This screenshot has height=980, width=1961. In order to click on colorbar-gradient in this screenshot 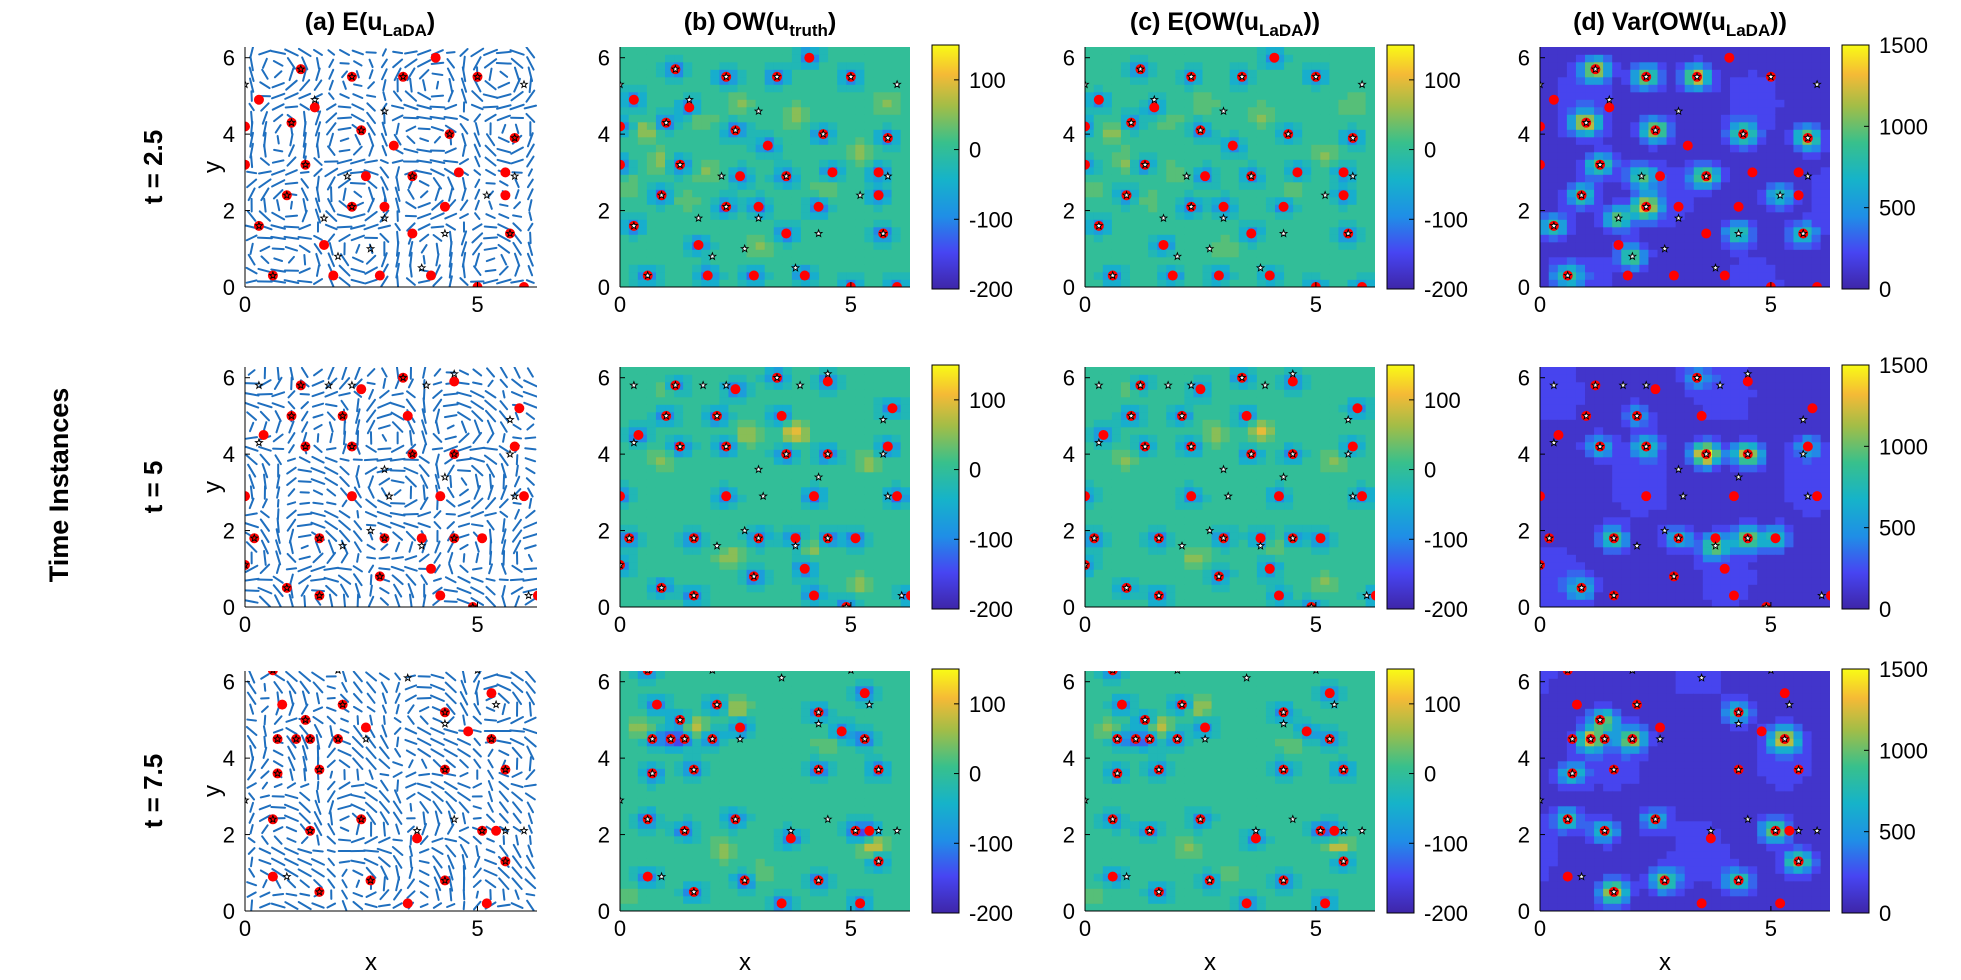, I will do `click(1400, 167)`.